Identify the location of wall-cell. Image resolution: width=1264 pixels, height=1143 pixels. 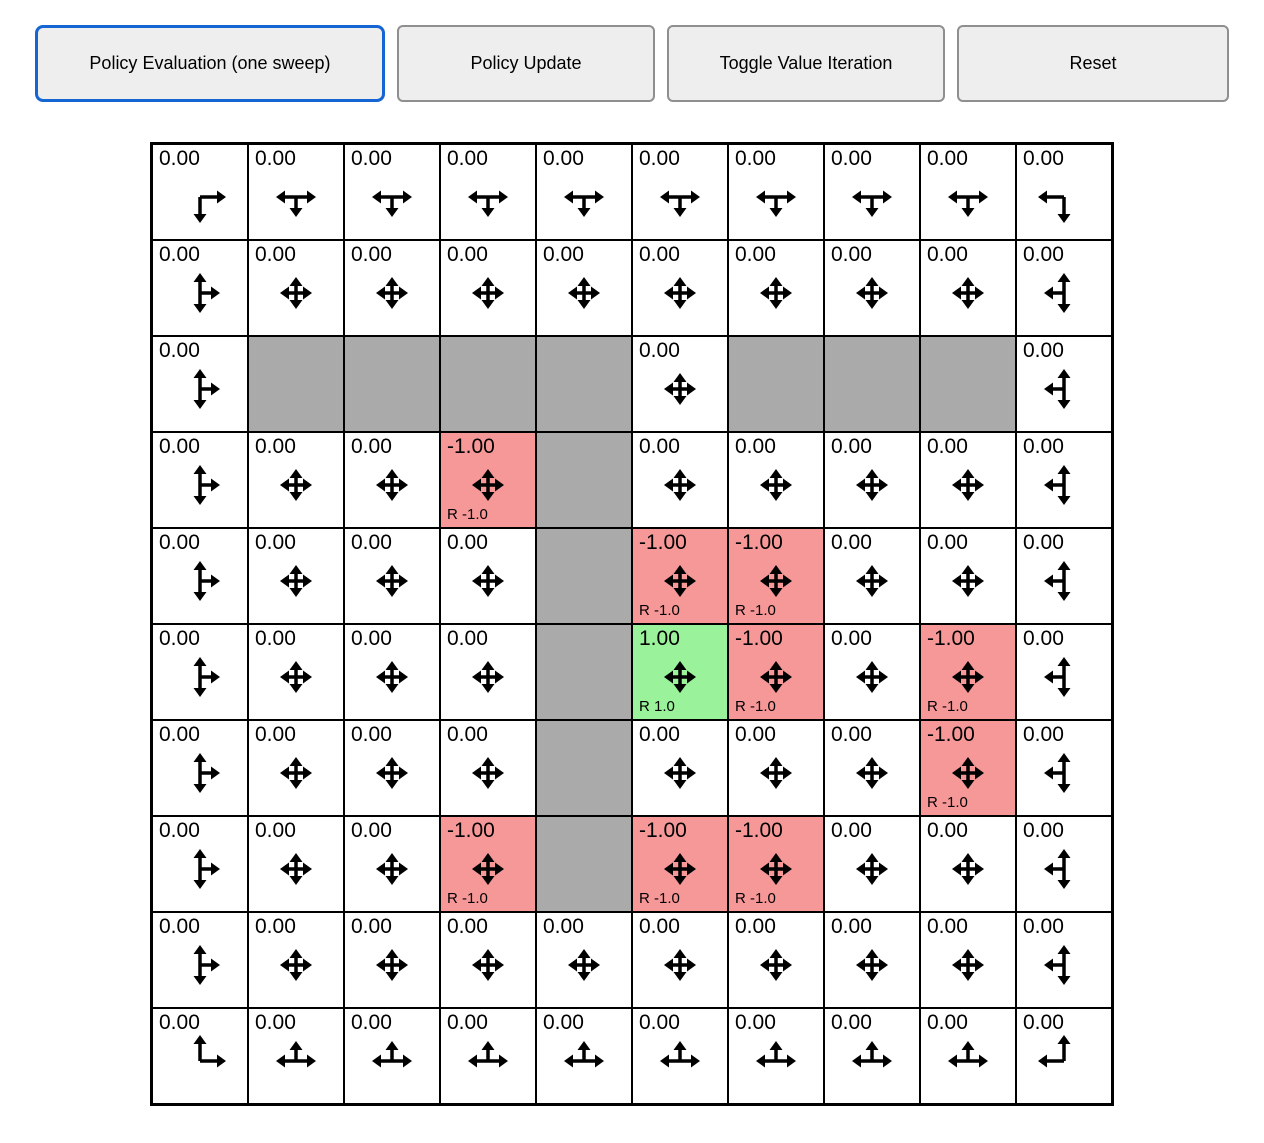
(488, 384).